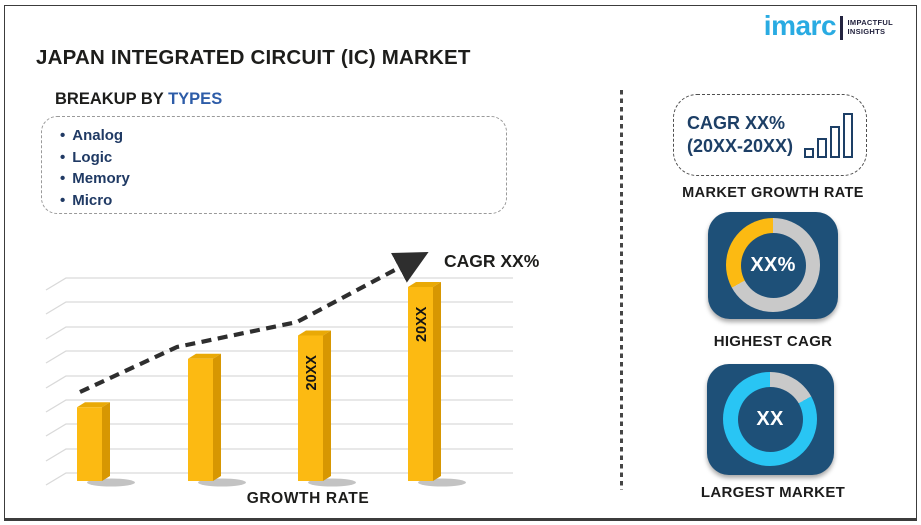  Describe the element at coordinates (253, 57) in the screenshot. I see `page-title: JAPAN INTEGRATED CIRCUIT (IC) MARKET` at that location.